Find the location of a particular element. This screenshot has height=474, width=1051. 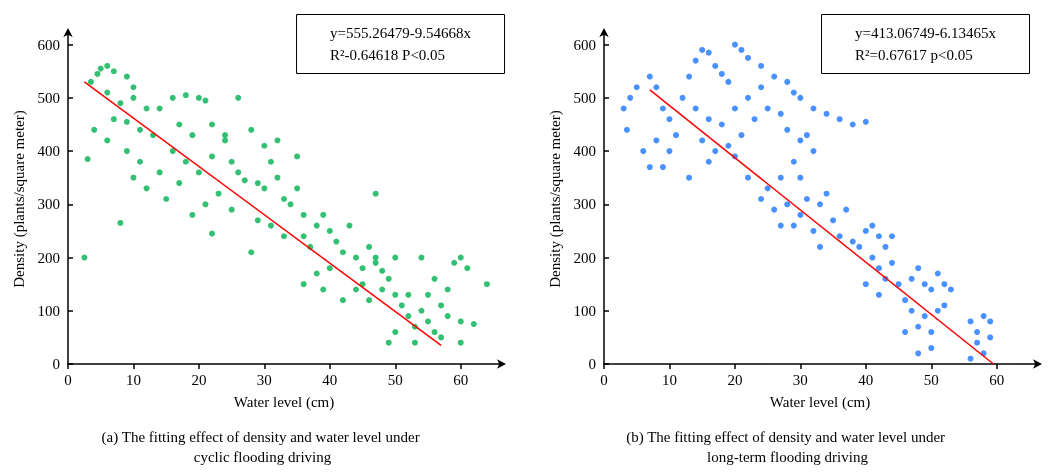

text: (b) The fitting effect of density and water level under long-term flooding driving is located at coordinates (787, 447).